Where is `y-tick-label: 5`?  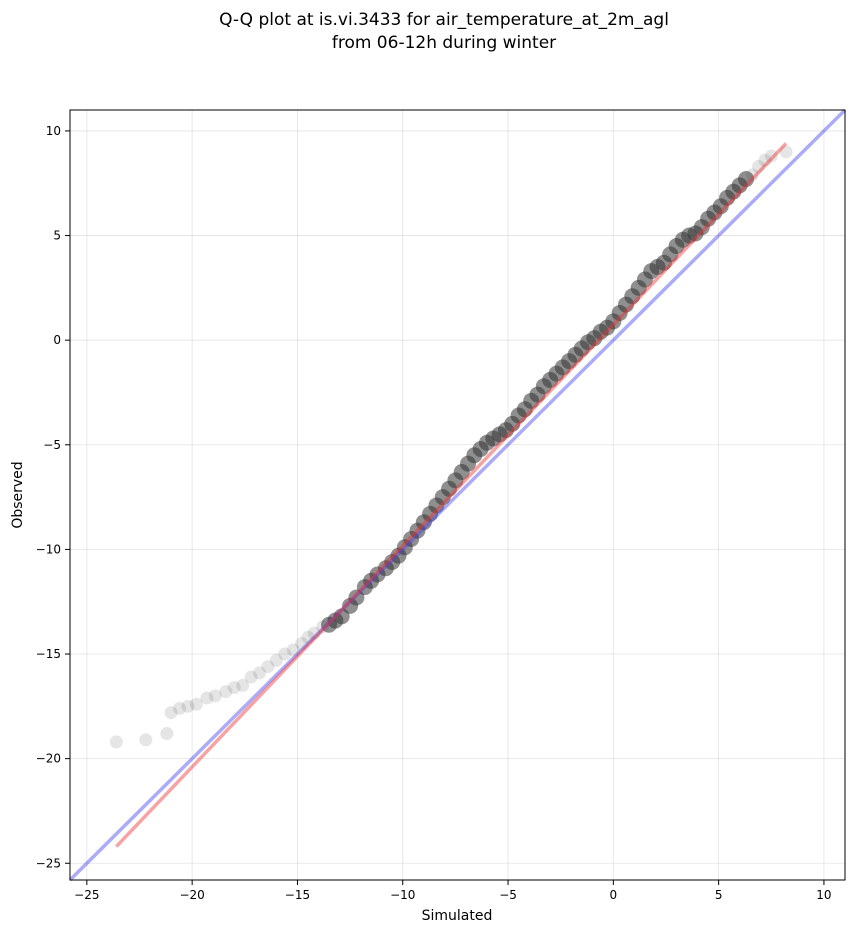
y-tick-label: 5 is located at coordinates (57, 236).